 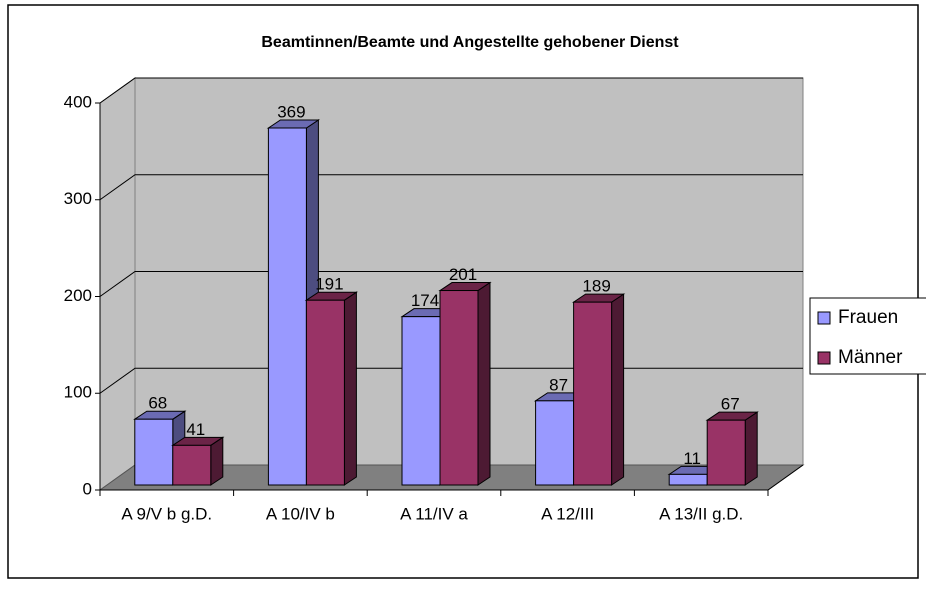 I want to click on data-label: 369, so click(x=291, y=111).